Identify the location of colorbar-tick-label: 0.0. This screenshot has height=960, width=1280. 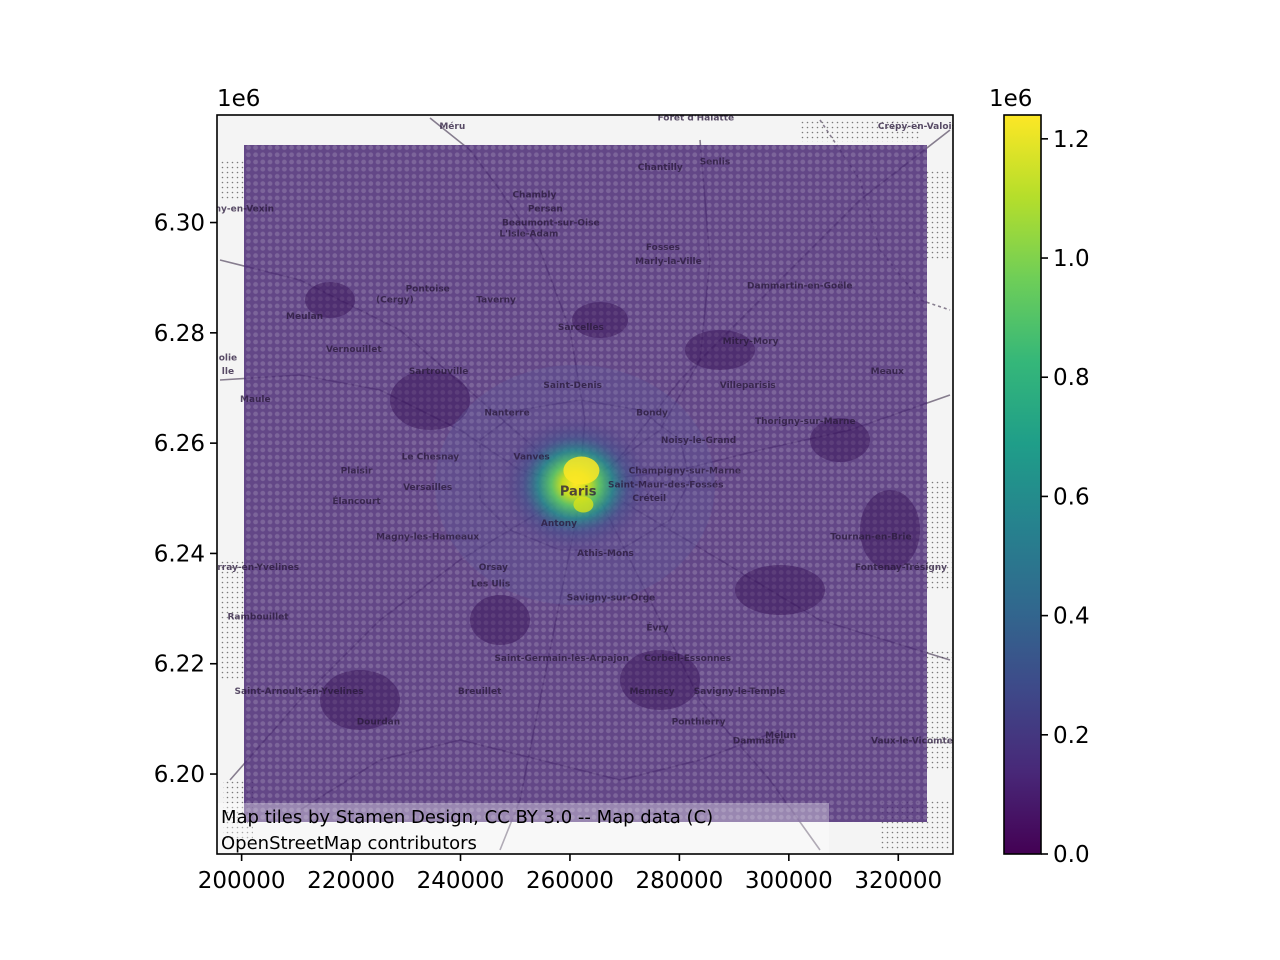
(1071, 855).